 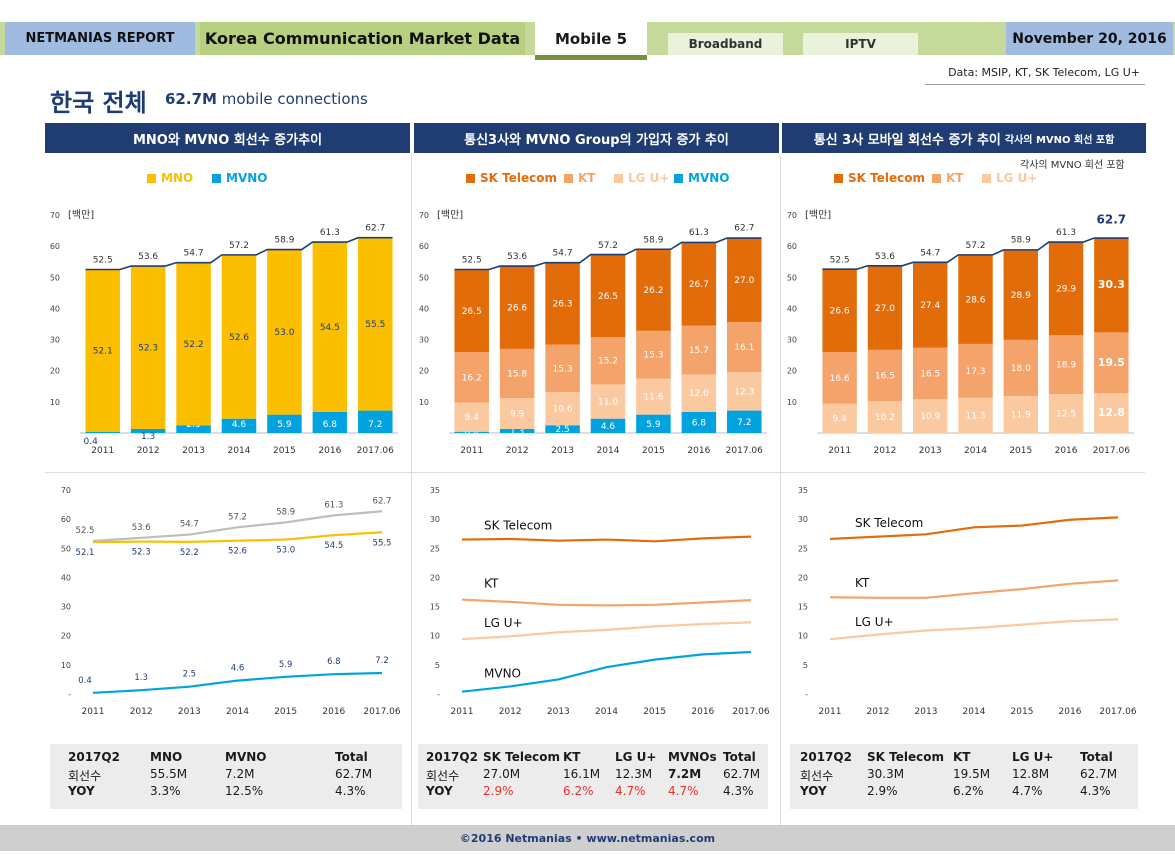 I want to click on data-label: 53.0, so click(x=285, y=551).